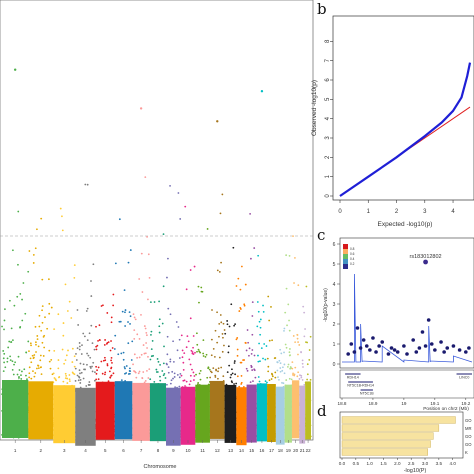 Image resolution: width=474 pixels, height=474 pixels. Describe the element at coordinates (162, 446) in the screenshot. I see `manhattan-x-ticks: 1 2 3 4 5 6 7 8 9 10 11 12 13 14 15 16 17 18 19 20 21 22` at that location.